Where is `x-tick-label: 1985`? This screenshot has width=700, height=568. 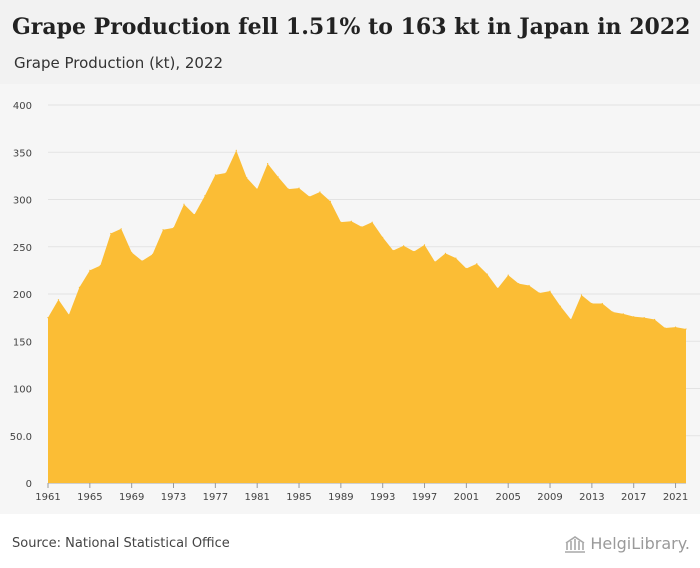
x-tick-label: 1985 is located at coordinates (298, 497).